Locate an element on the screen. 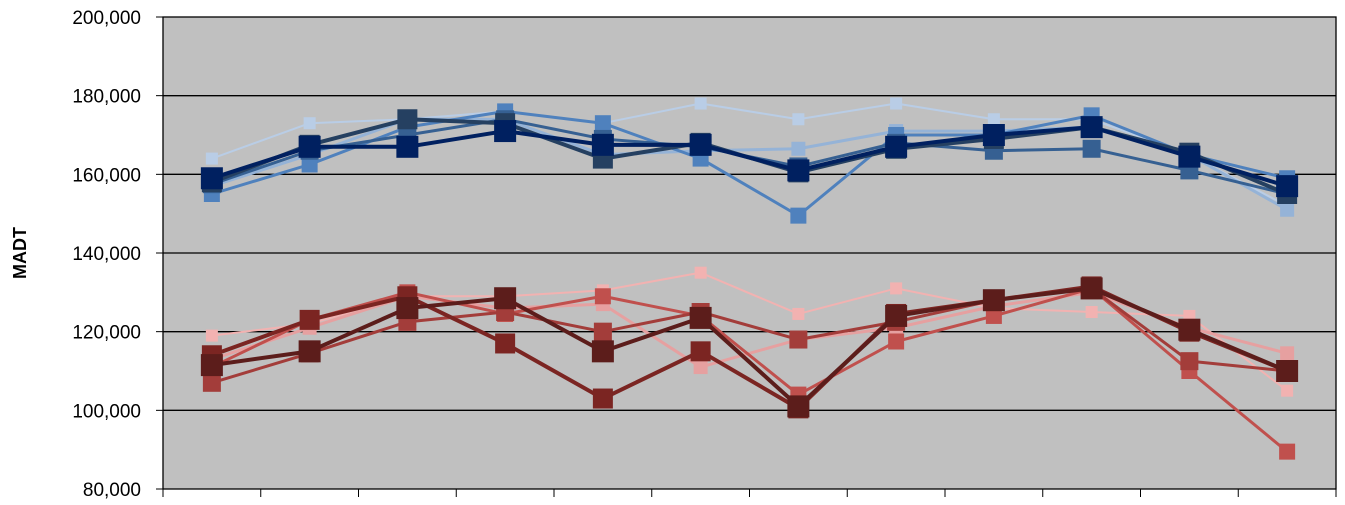 The image size is (1345, 505). y-tick-label: 80,000 is located at coordinates (112, 490).